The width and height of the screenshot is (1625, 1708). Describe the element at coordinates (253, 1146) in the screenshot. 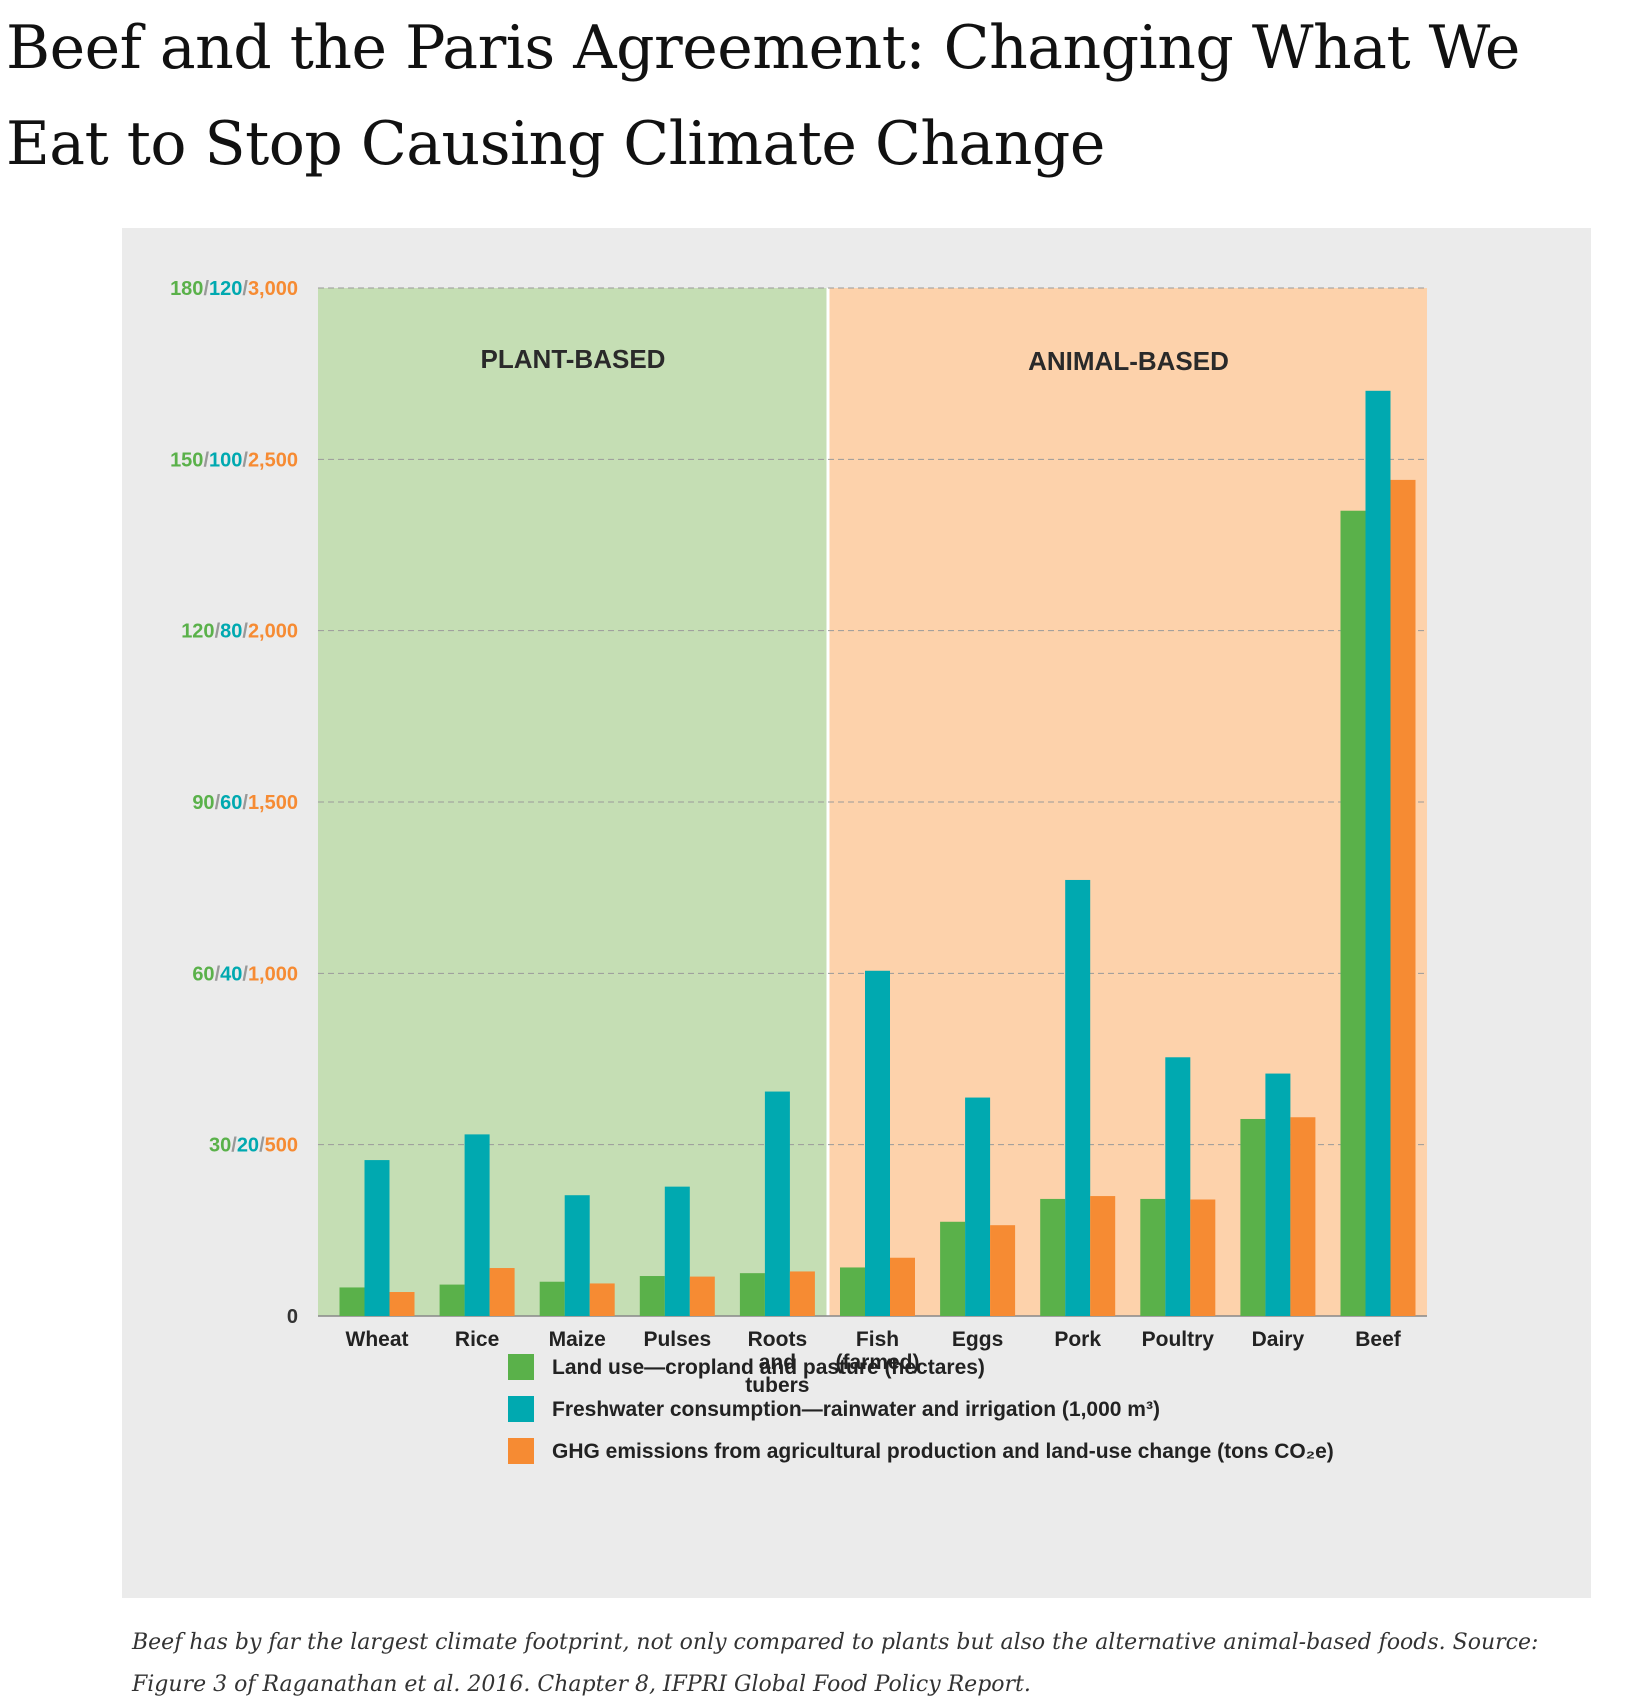

I see `y-tick-label: 30/20/500` at that location.